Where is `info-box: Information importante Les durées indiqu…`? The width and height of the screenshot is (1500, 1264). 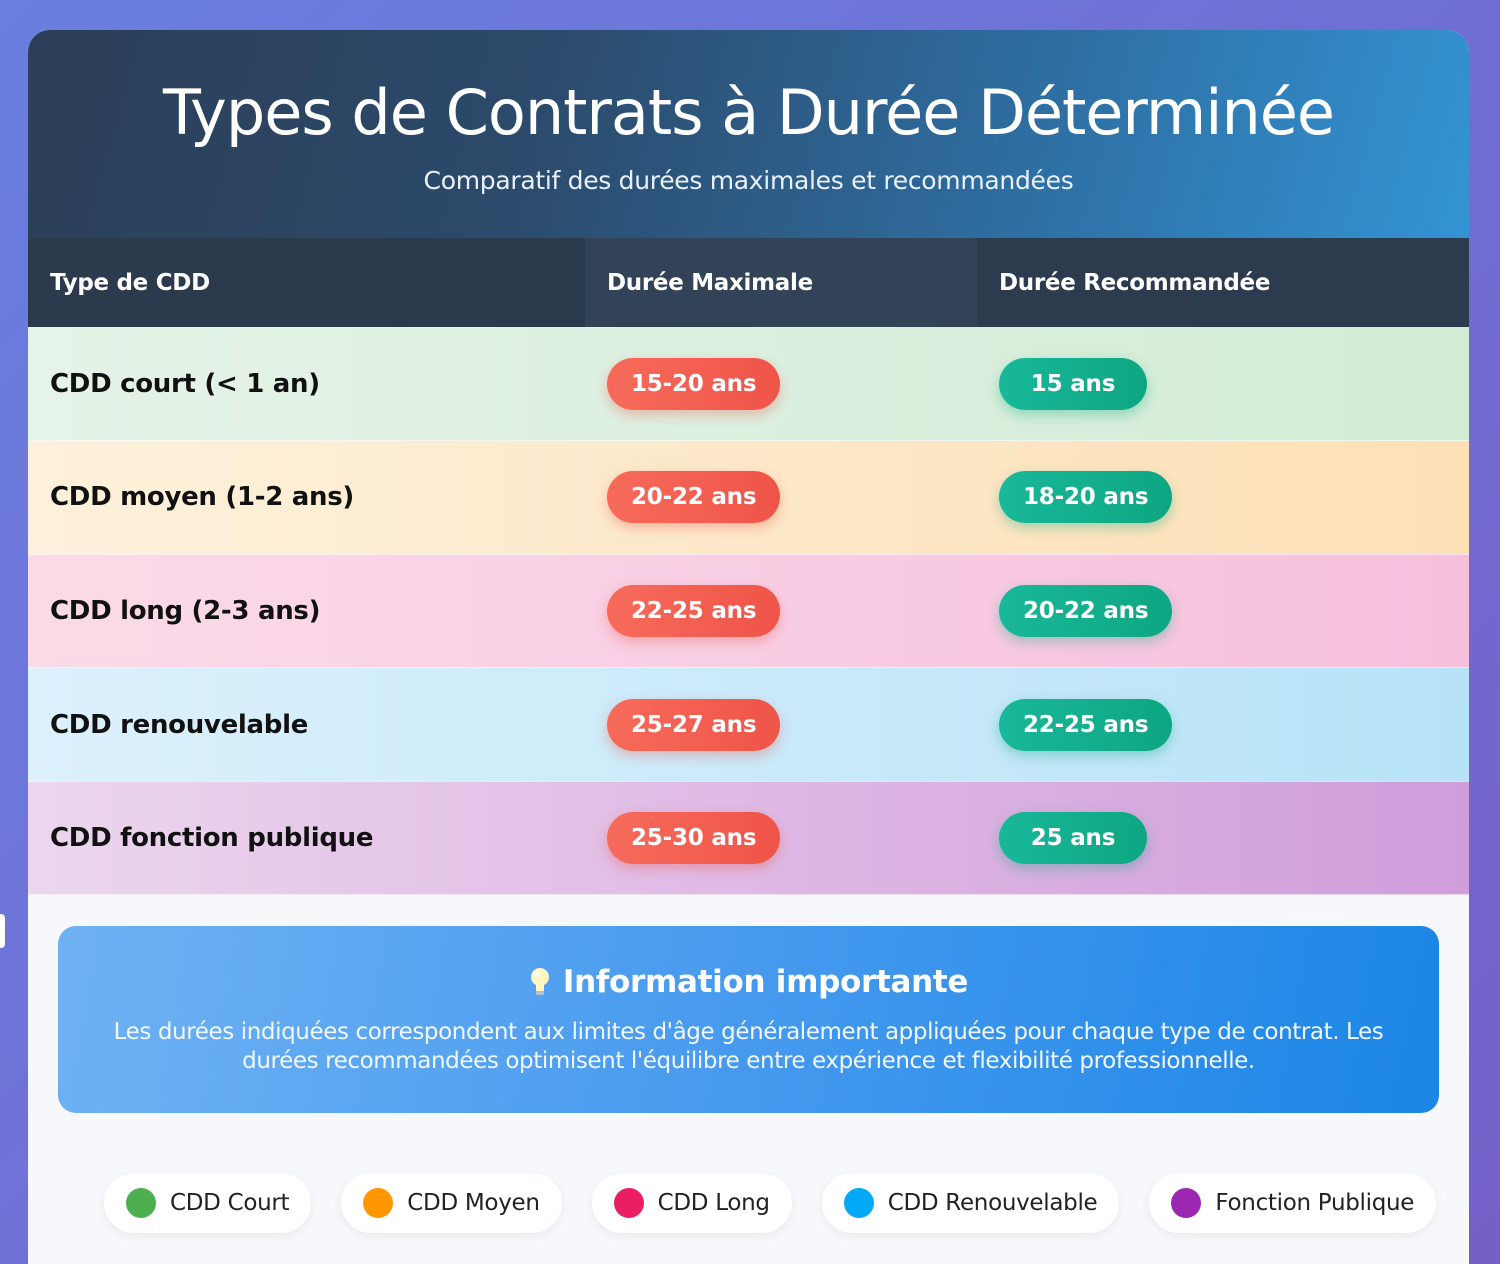 info-box: Information importante Les durées indiqu… is located at coordinates (748, 1019).